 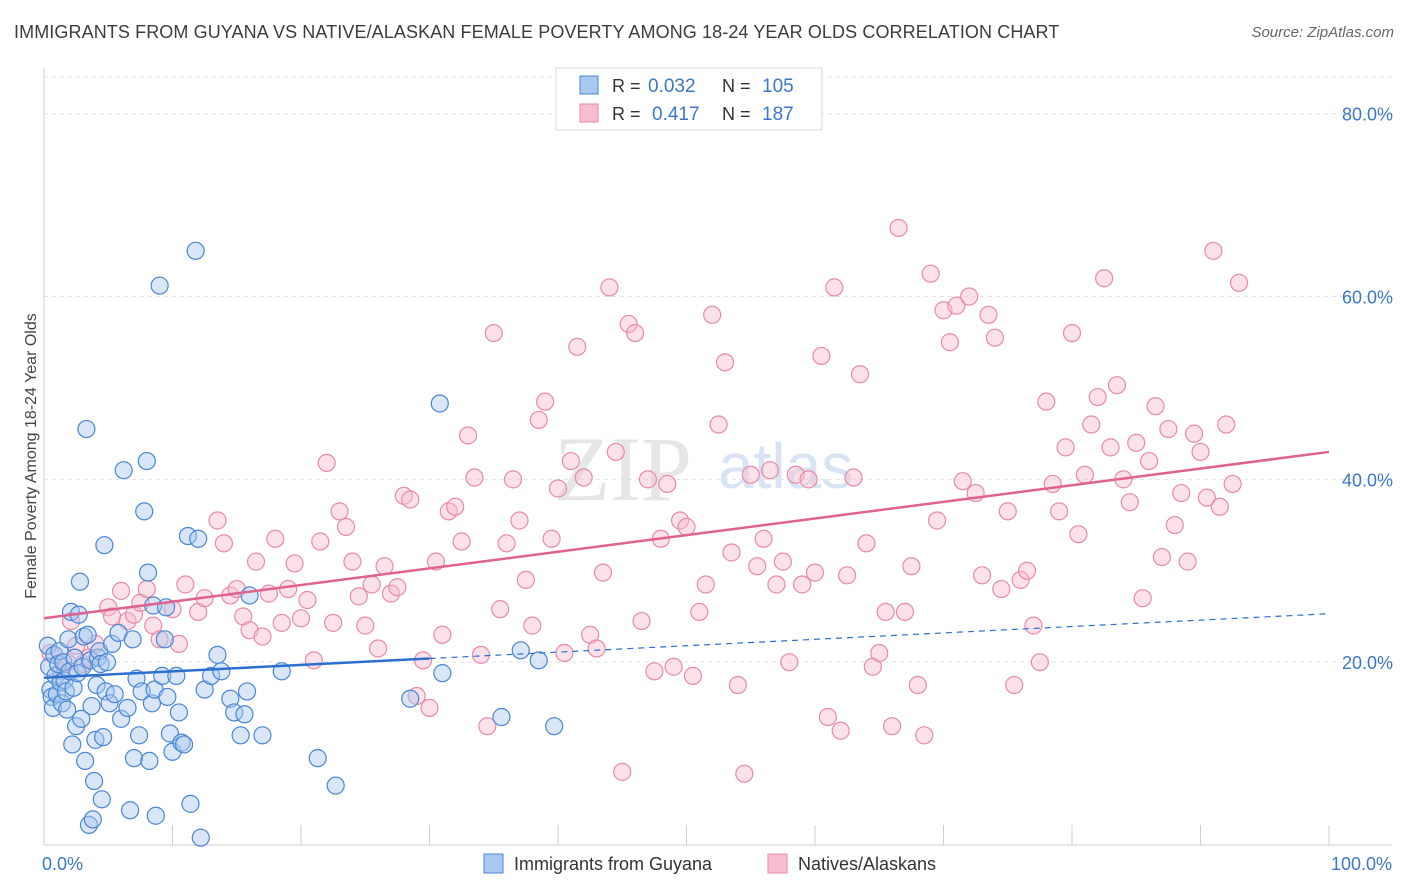 I want to click on y-tick-labels: 20.0% 40.0% 60.0% 80.0%, so click(x=1367, y=389).